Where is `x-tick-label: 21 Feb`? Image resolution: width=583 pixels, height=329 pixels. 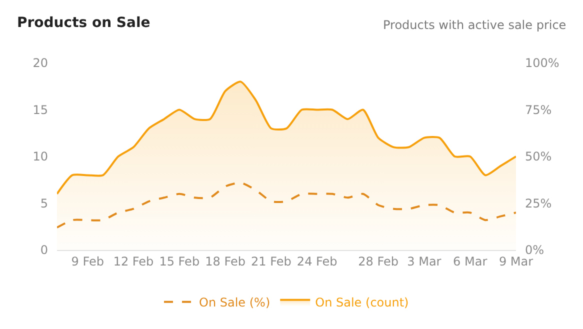 x-tick-label: 21 Feb is located at coordinates (271, 261).